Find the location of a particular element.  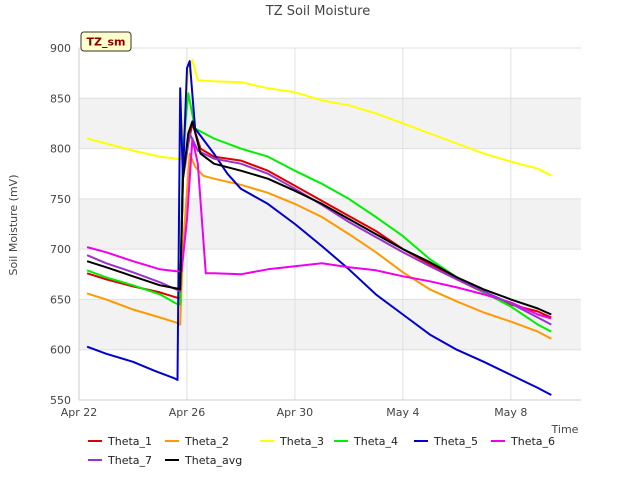

y-tick-label-1: 600 is located at coordinates (60, 350).